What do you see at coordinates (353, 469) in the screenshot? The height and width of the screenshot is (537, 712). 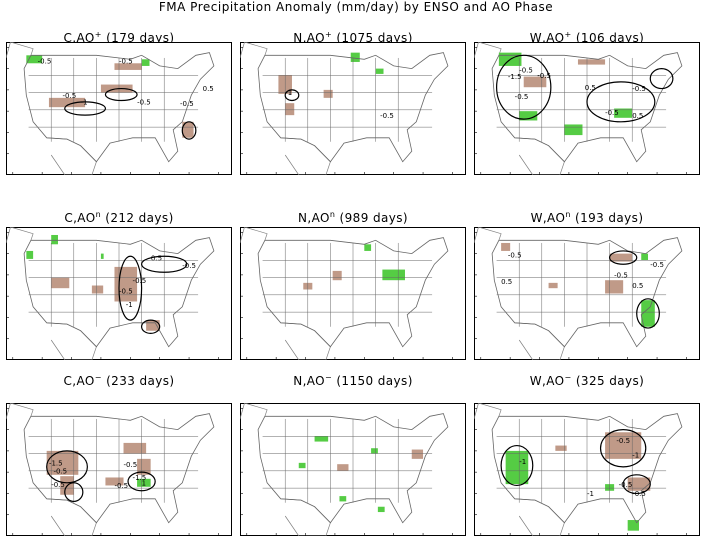 I see `map-panel` at bounding box center [353, 469].